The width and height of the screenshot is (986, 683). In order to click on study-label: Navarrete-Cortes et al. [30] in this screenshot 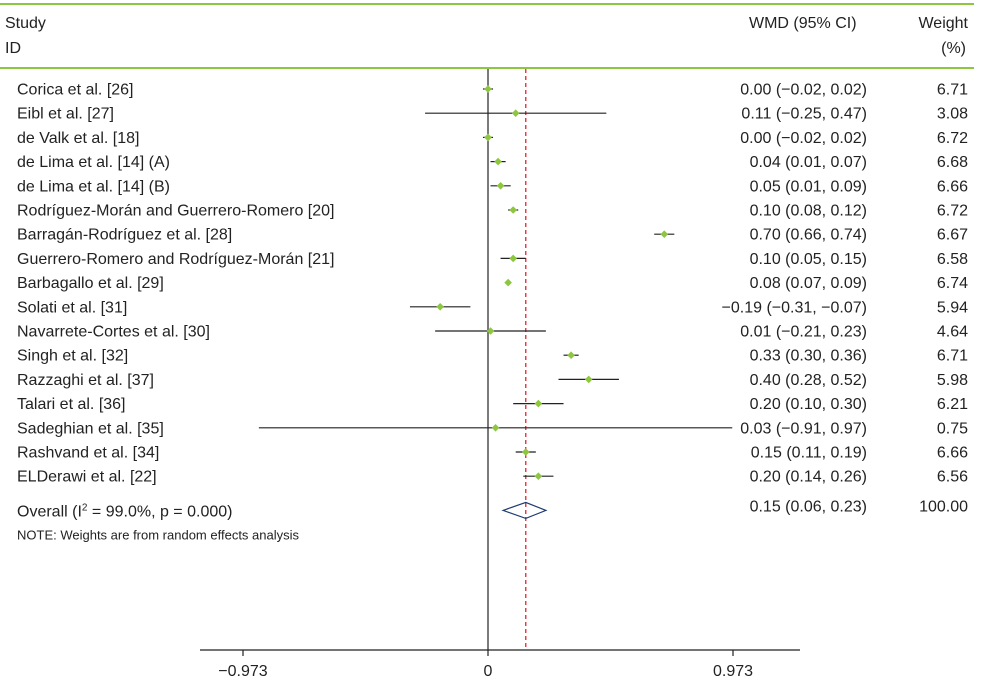, I will do `click(113, 332)`.